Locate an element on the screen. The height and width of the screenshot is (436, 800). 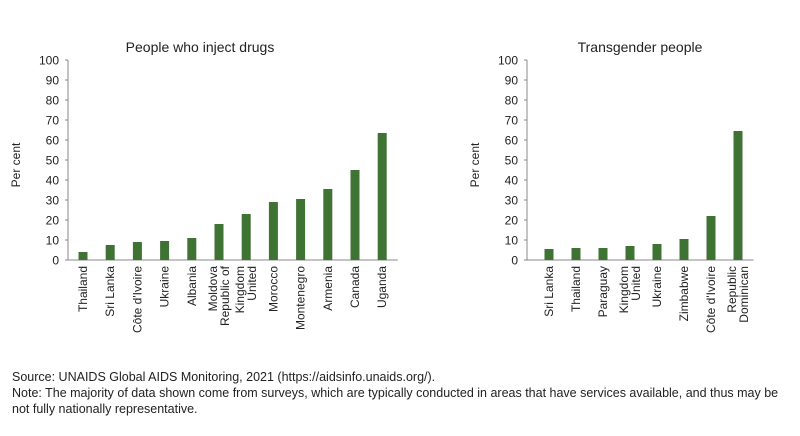
x-tick-label-line: Republic of is located at coordinates (225, 295).